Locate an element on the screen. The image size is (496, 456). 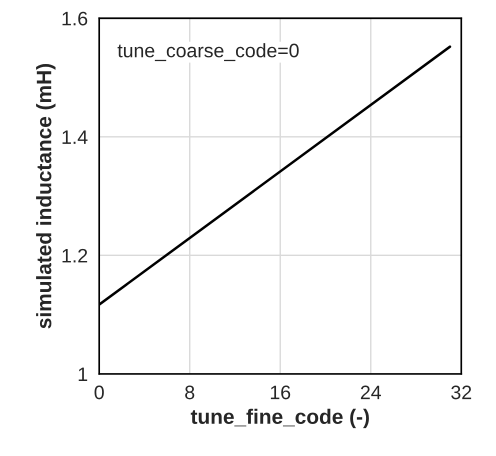
x-tick-label: 16 is located at coordinates (280, 393).